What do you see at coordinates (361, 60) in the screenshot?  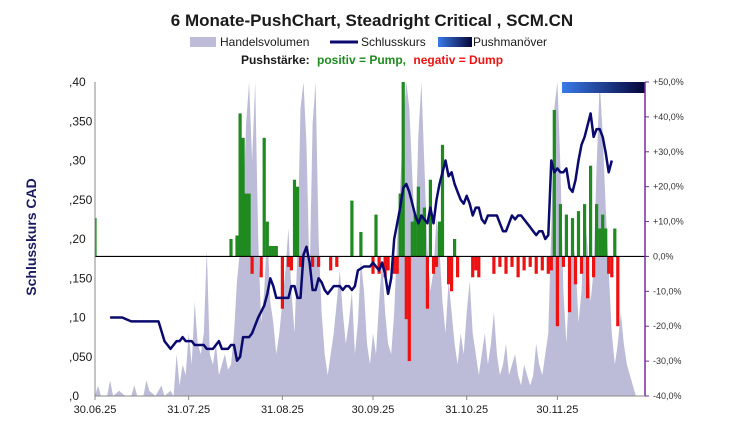 I see `push-positive: positiv = Pump,` at bounding box center [361, 60].